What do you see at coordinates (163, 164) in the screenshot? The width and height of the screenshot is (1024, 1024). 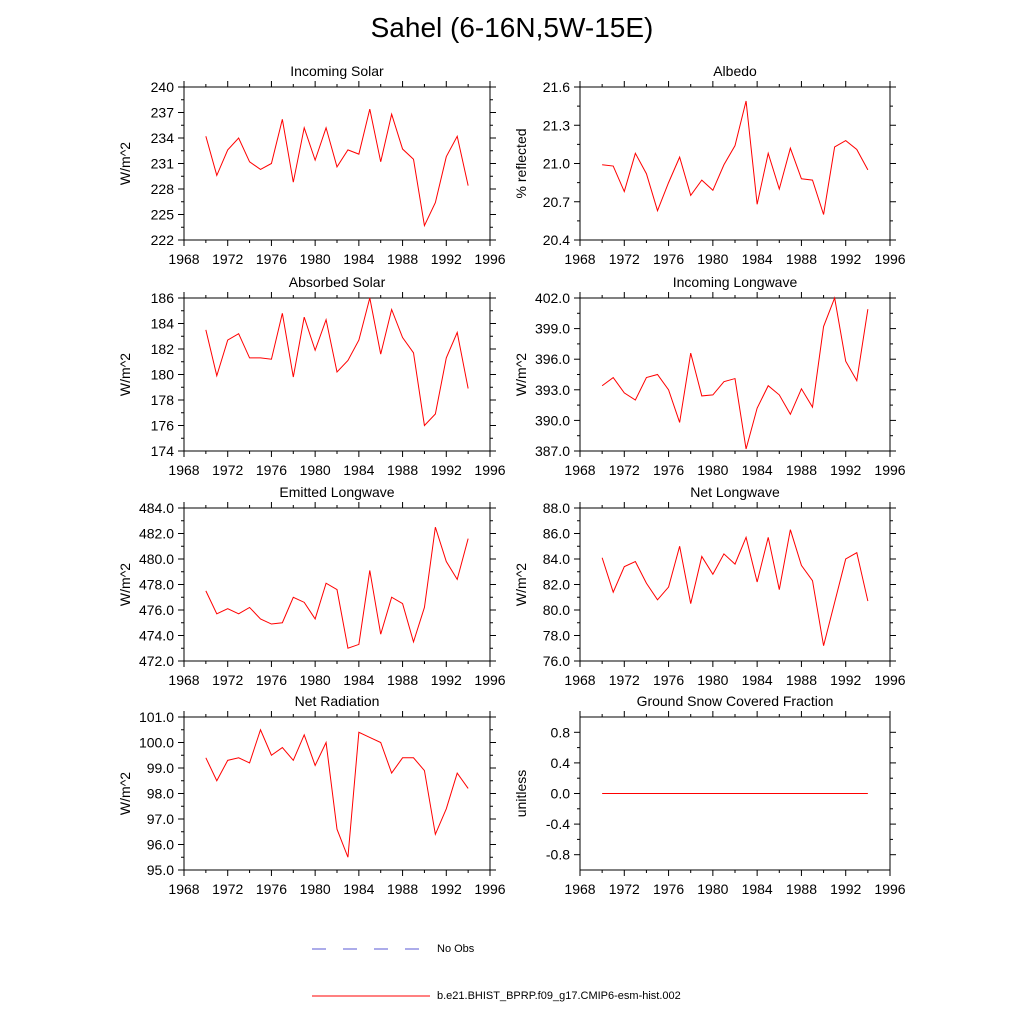 I see `y-tick-label: 231` at bounding box center [163, 164].